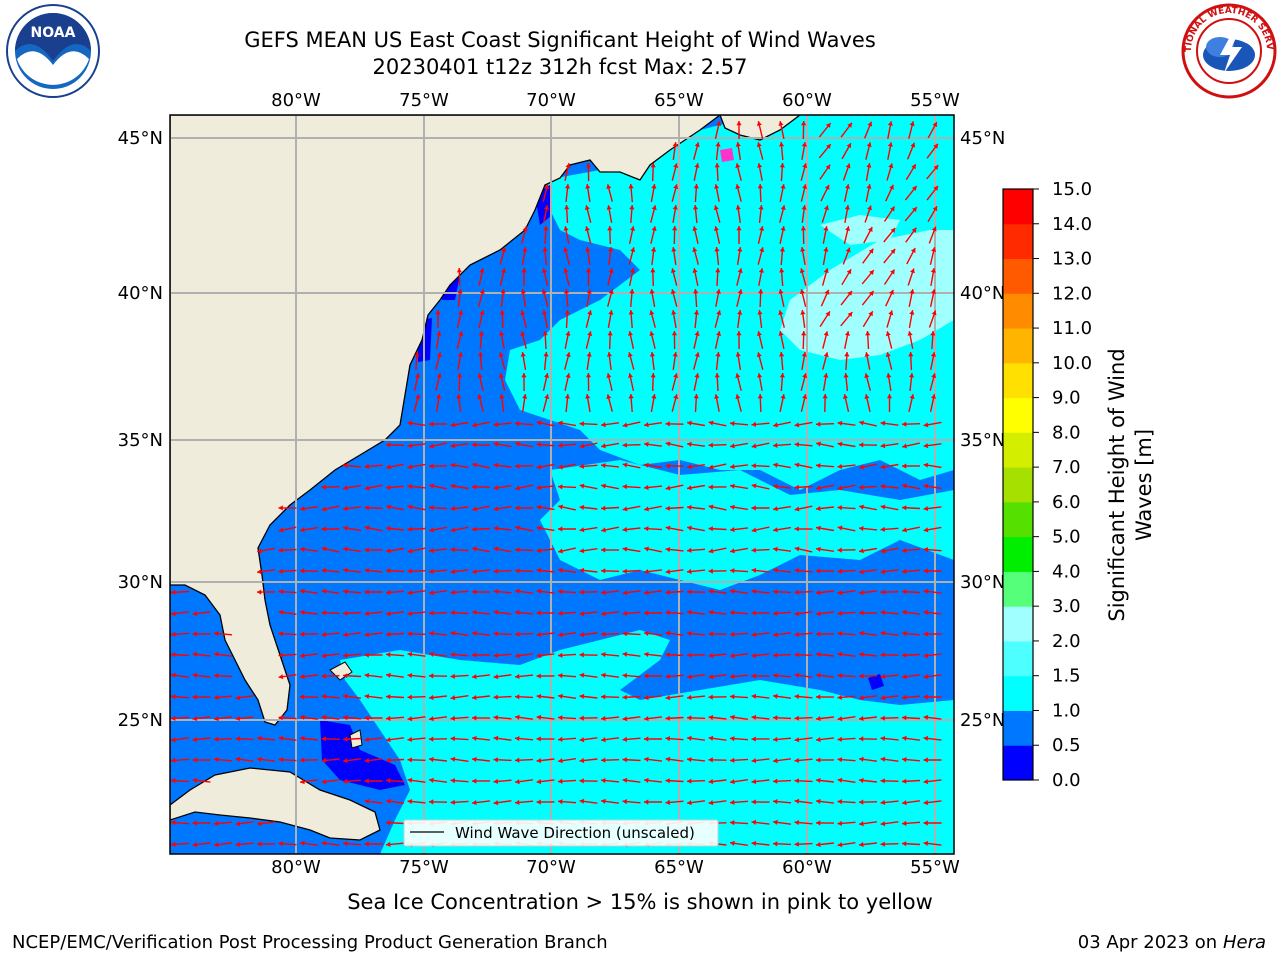 This screenshot has height=960, width=1280. Describe the element at coordinates (982, 138) in the screenshot. I see `lat-label-right: 45°N` at that location.